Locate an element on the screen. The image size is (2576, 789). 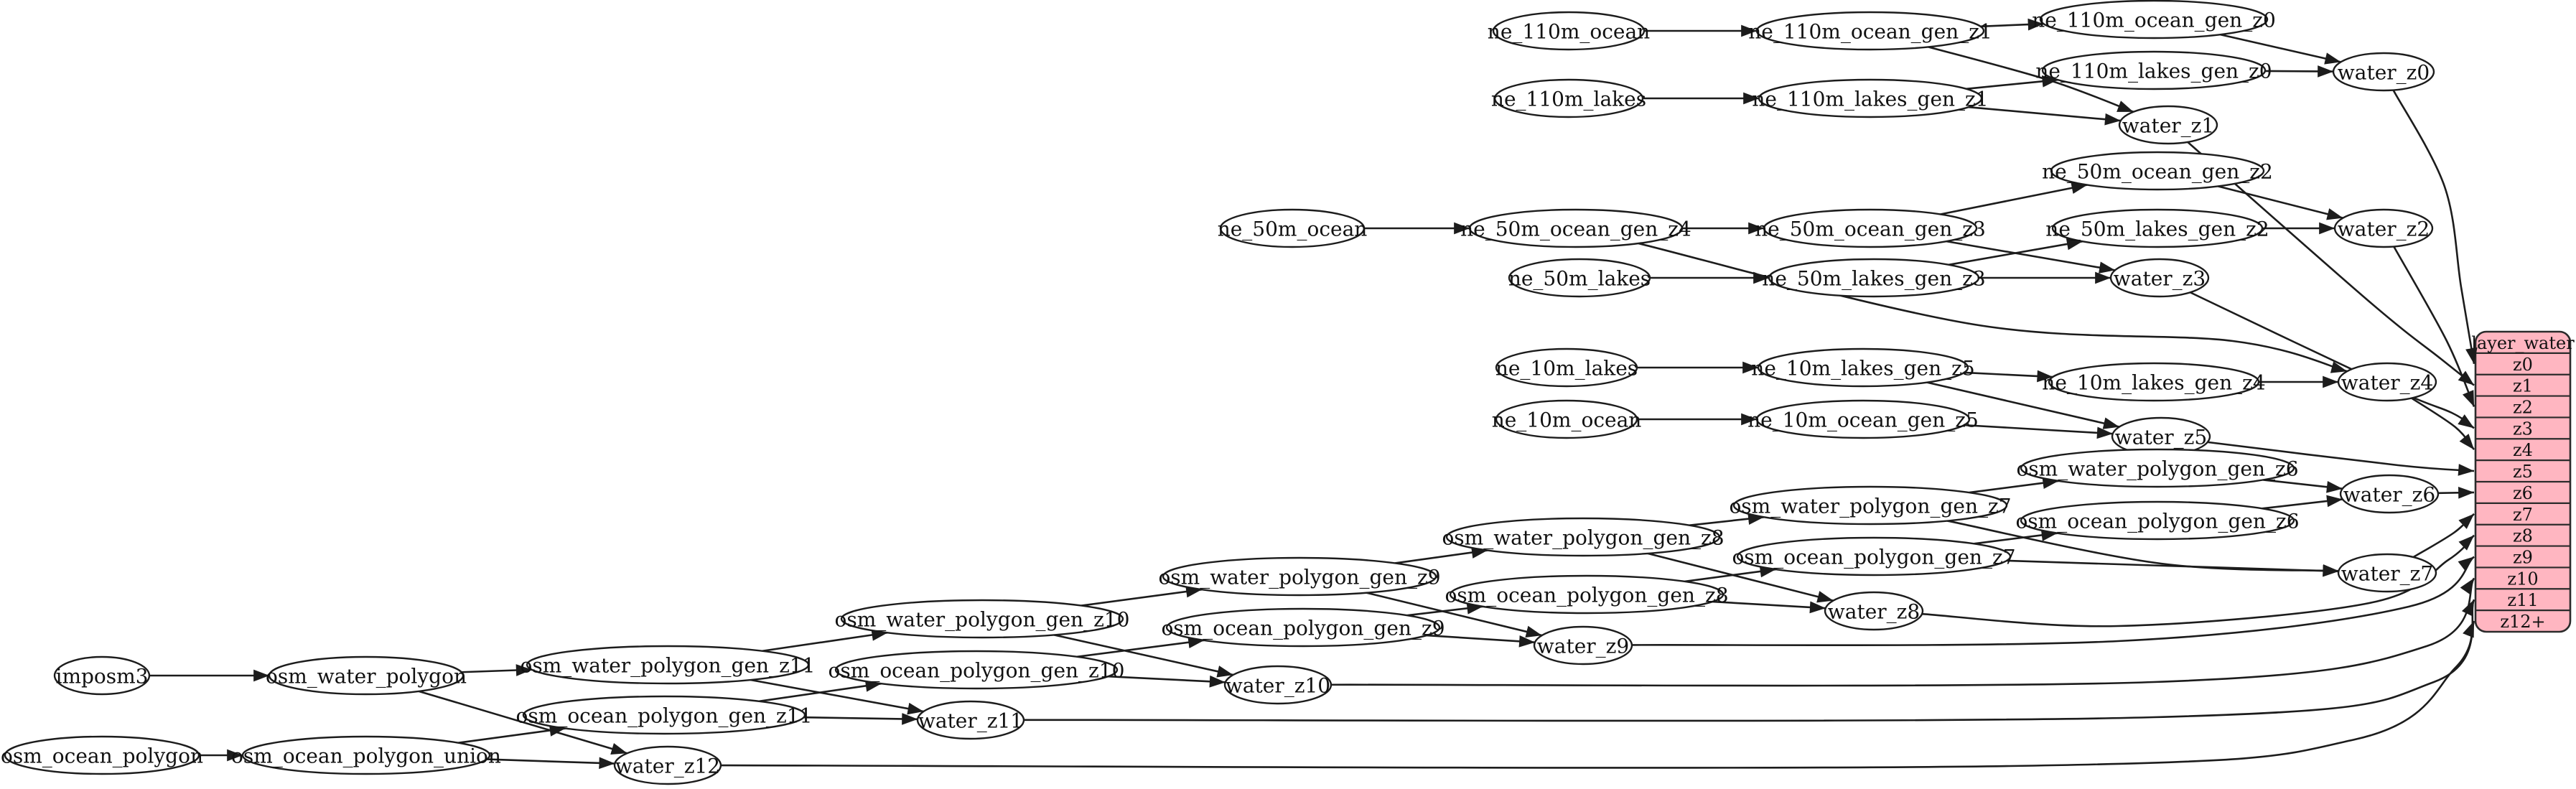
edge-ne_110m_ocean_gen_z1-to-ne_110m_ocean_gen_z0 is located at coordinates (2012, 24).